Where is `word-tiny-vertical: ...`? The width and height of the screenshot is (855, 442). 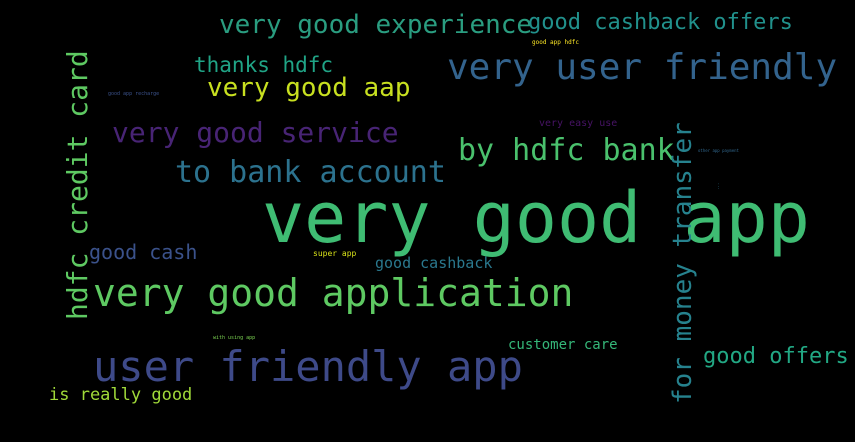 word-tiny-vertical: ... is located at coordinates (717, 186).